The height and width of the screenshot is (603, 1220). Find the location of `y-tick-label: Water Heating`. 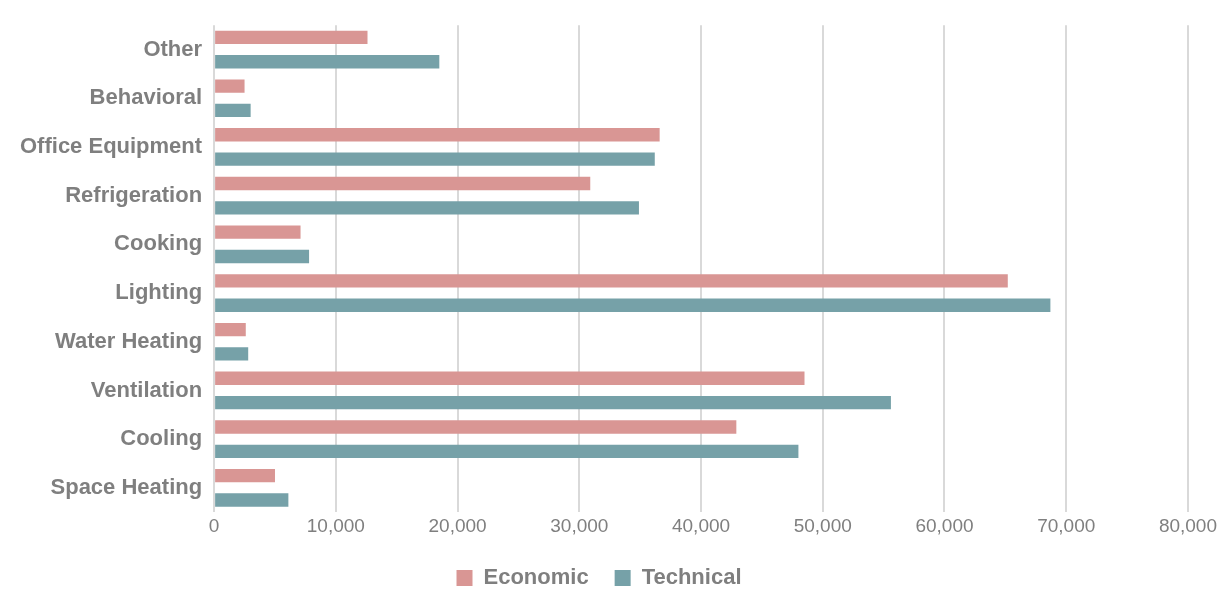

y-tick-label: Water Heating is located at coordinates (129, 340).